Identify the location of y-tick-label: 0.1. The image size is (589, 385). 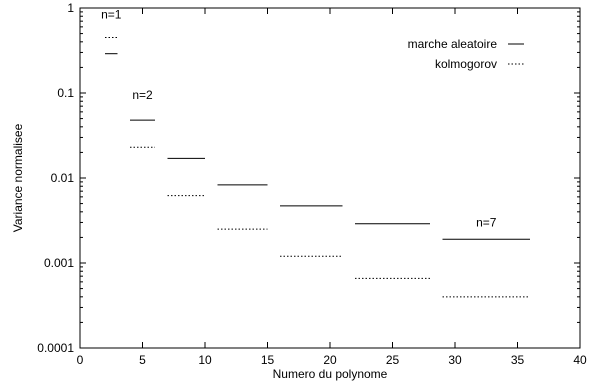
(65, 93).